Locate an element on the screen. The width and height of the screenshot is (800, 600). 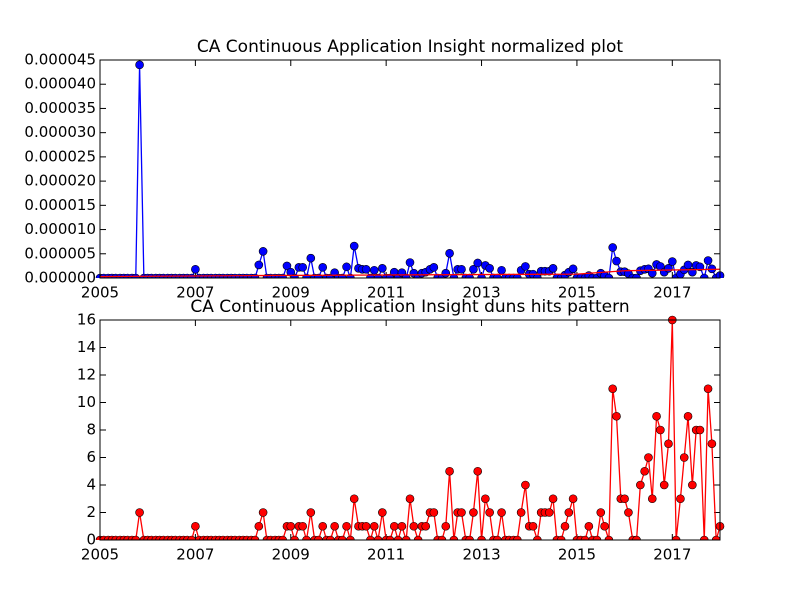
x-tick-label: 2015 is located at coordinates (577, 555).